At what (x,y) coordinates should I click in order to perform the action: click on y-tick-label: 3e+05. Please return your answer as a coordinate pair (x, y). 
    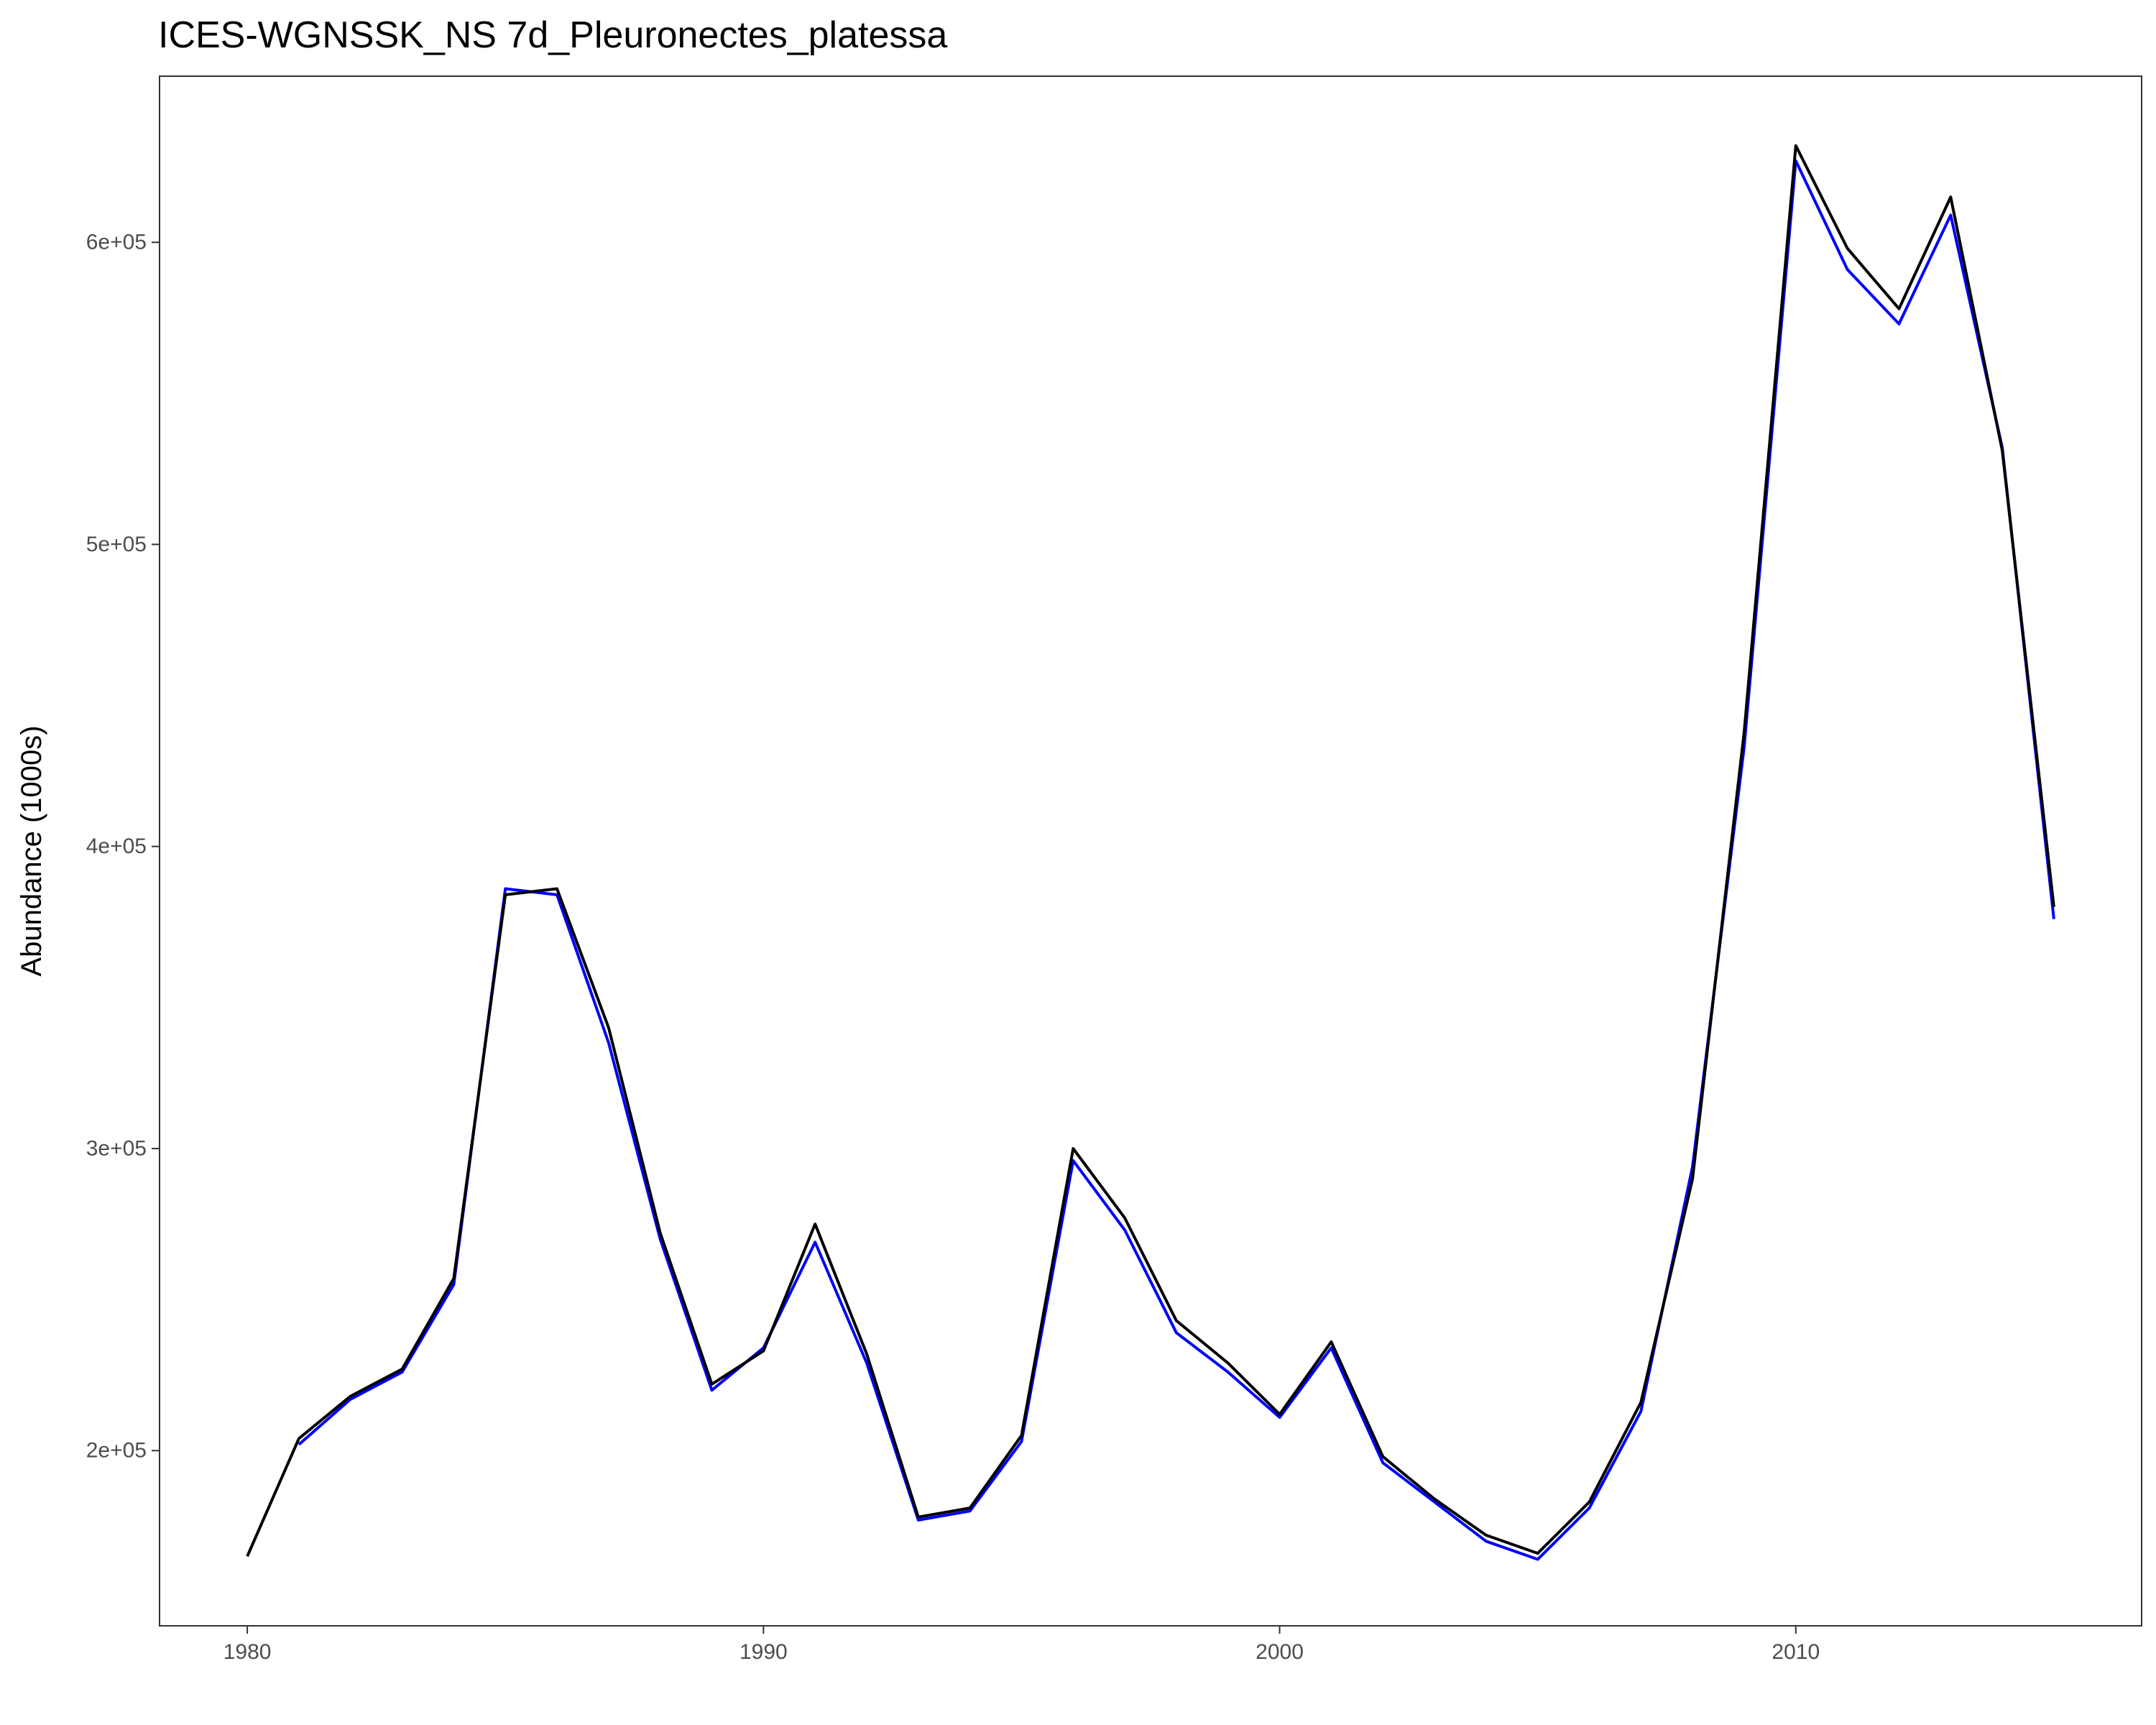
    Looking at the image, I should click on (116, 1148).